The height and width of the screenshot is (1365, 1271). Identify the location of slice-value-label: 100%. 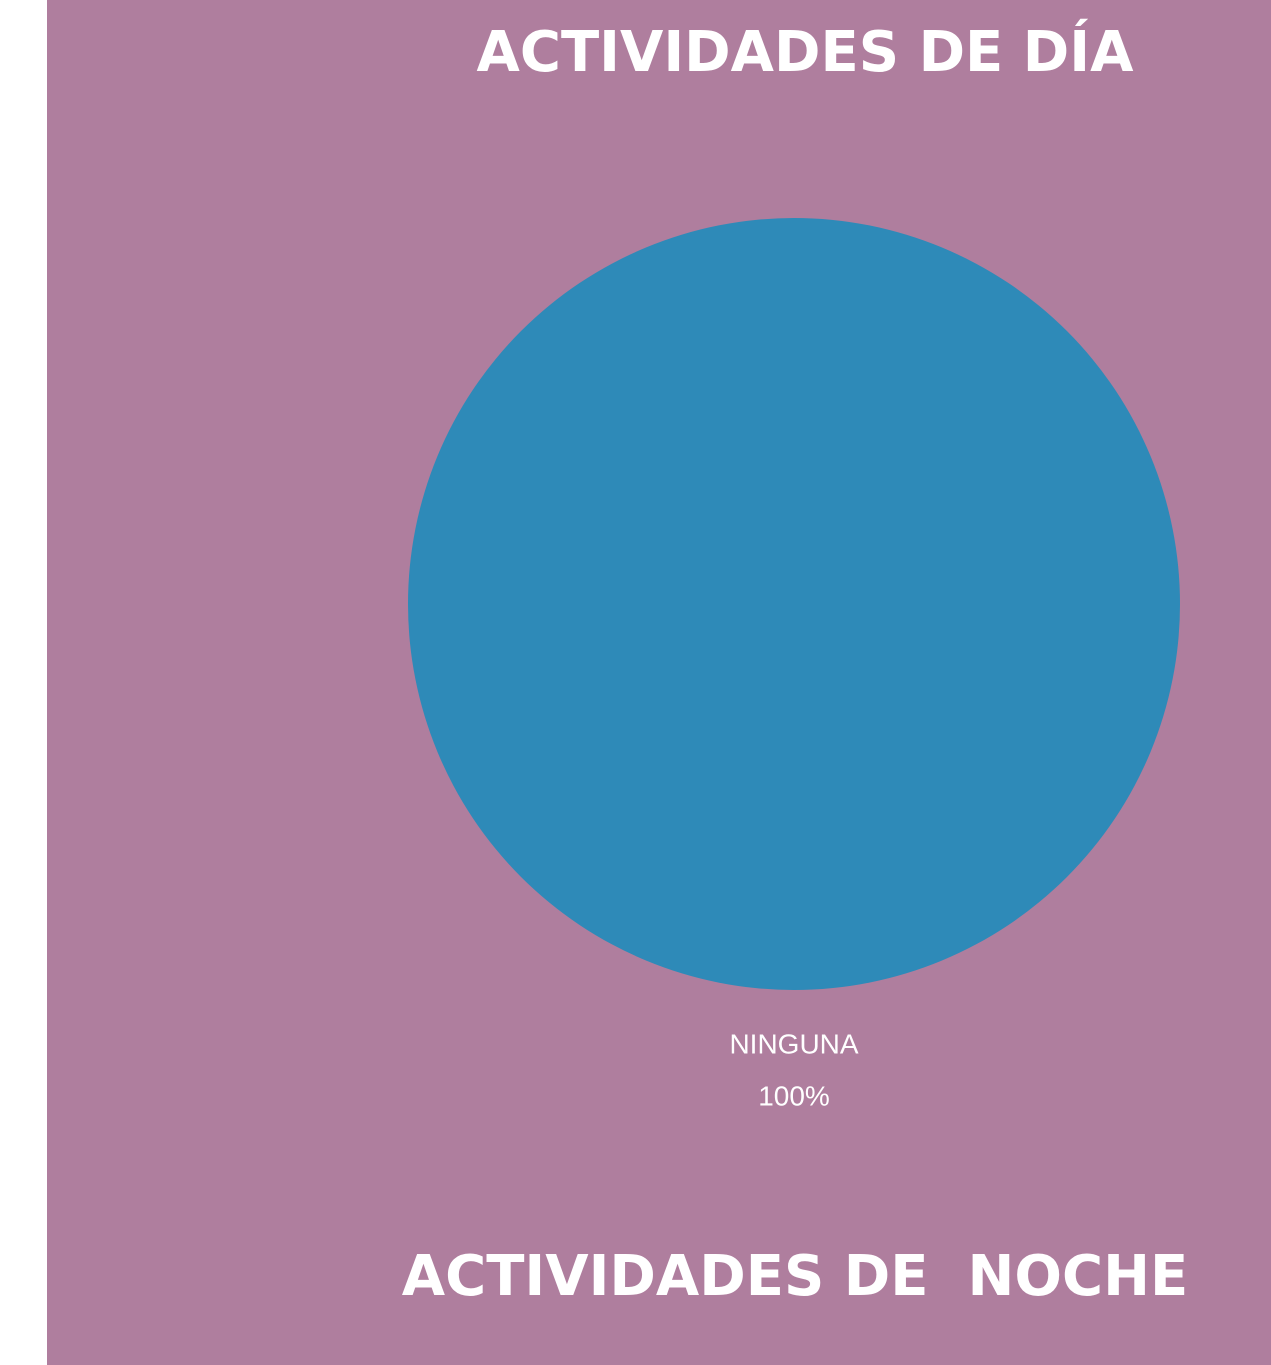
(794, 1095).